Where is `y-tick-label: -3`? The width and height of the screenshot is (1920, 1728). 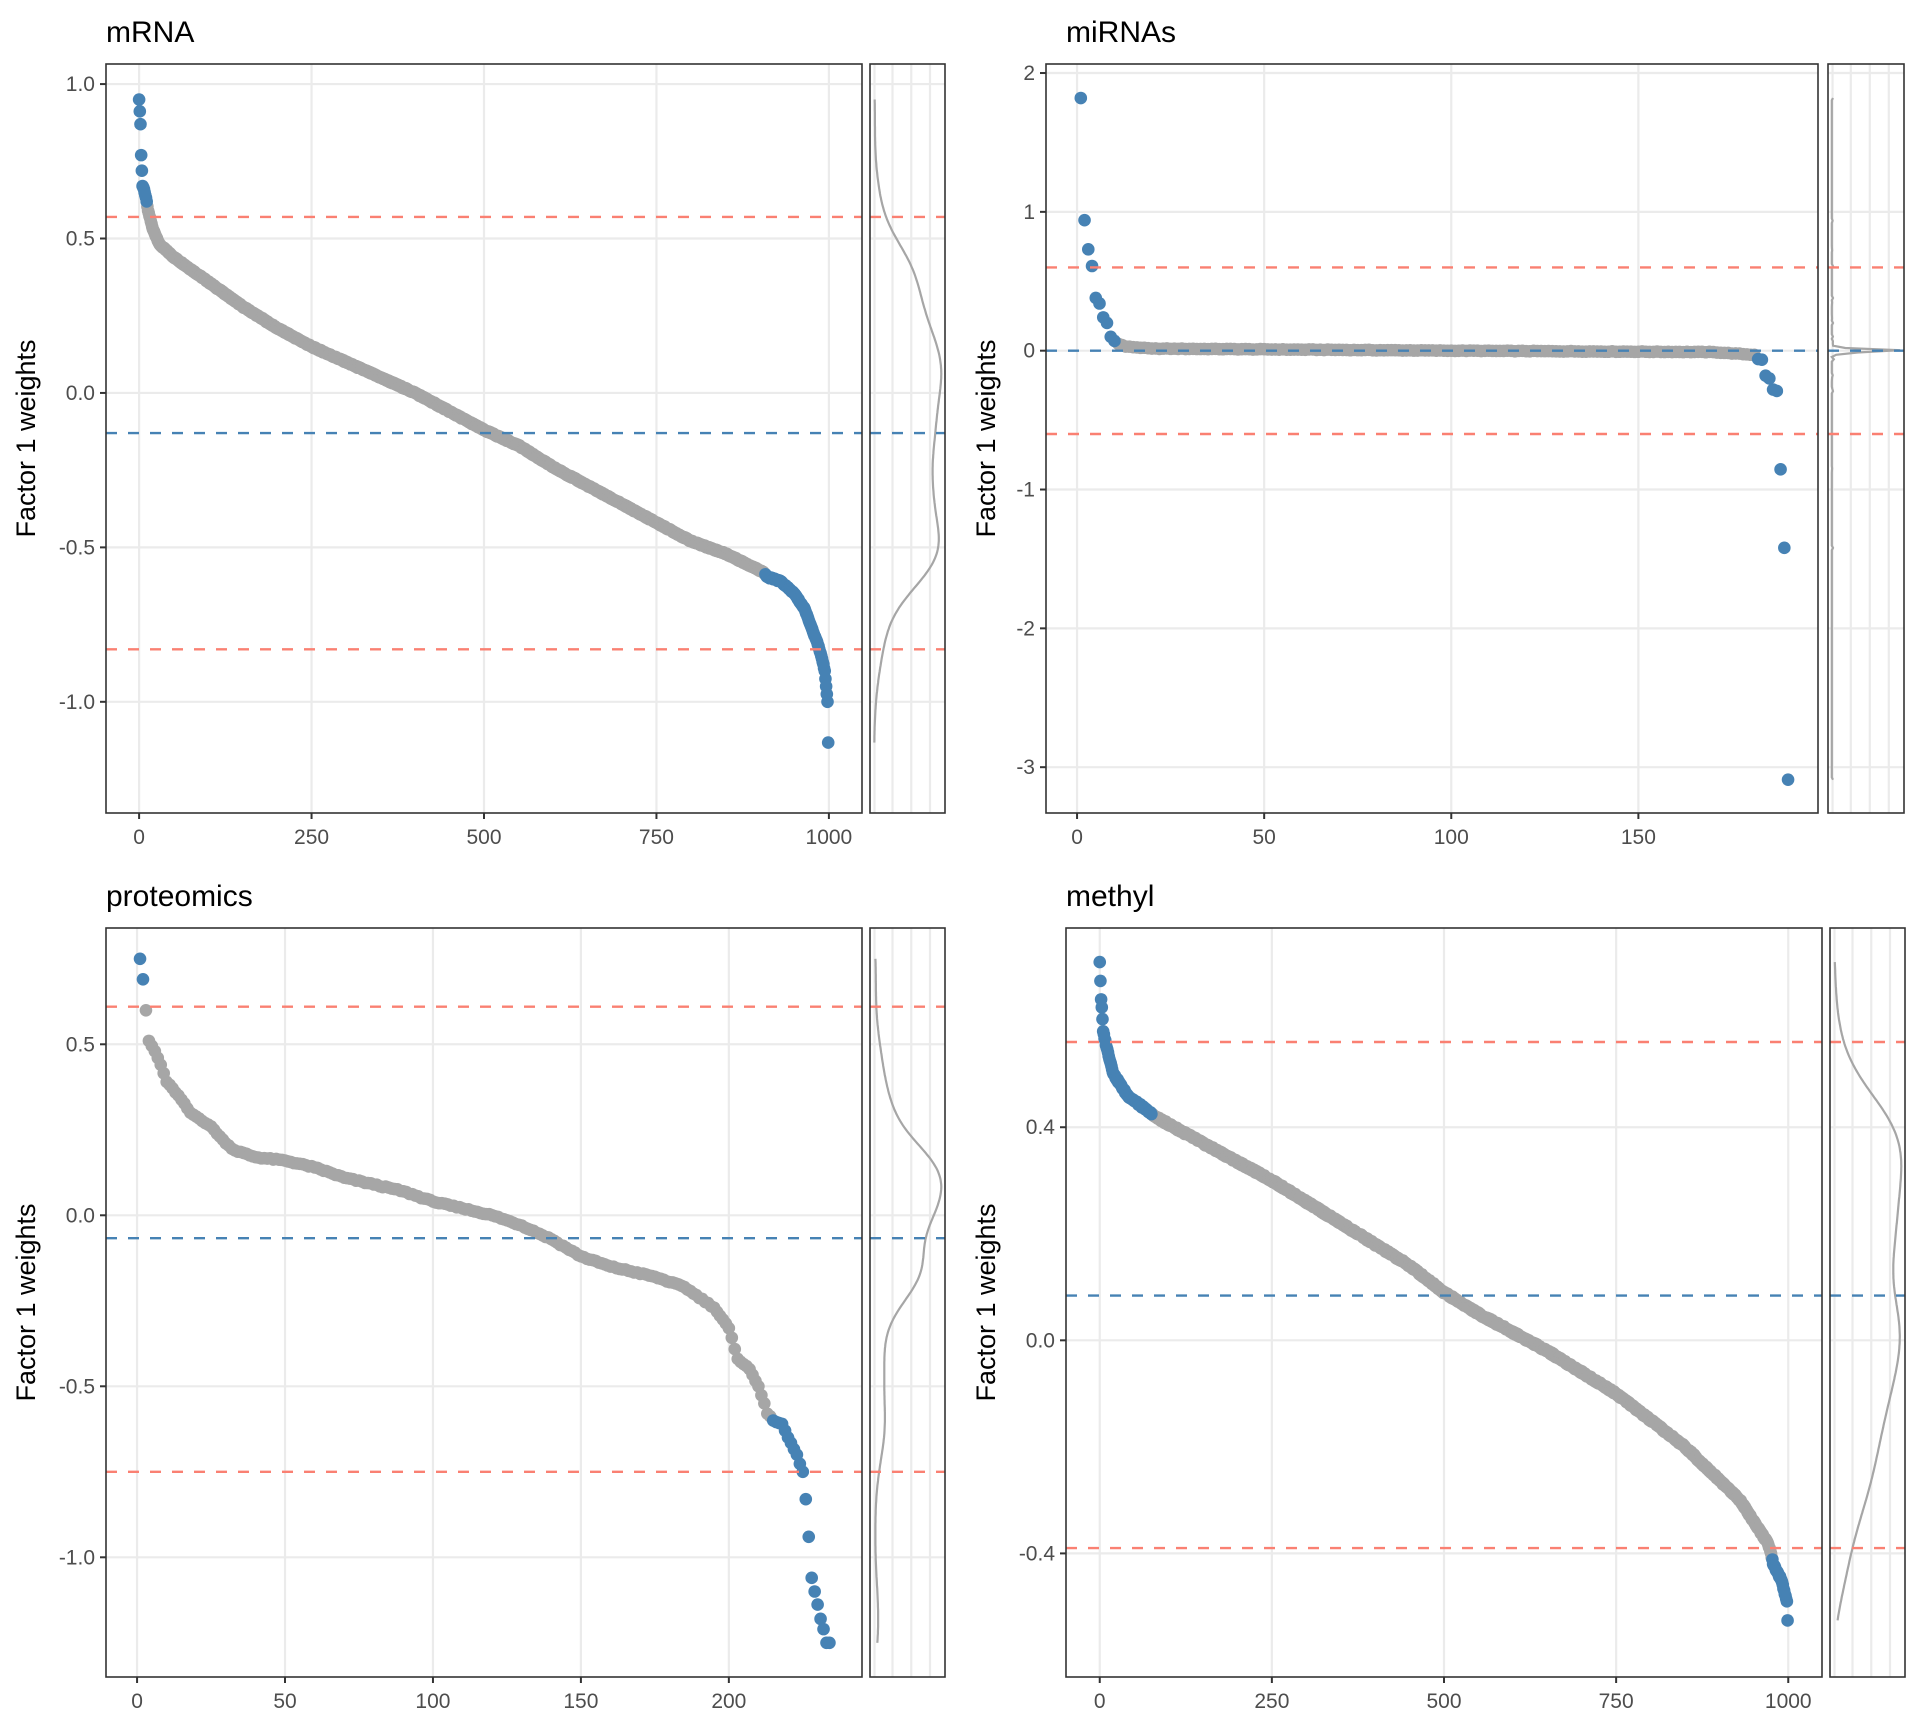 y-tick-label: -3 is located at coordinates (1025, 767).